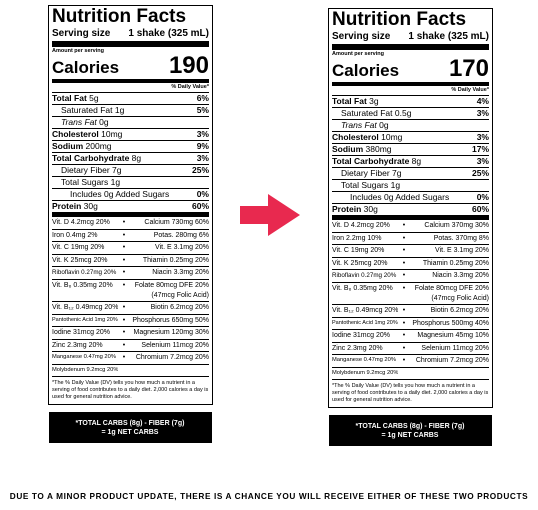  Describe the element at coordinates (130, 423) in the screenshot. I see `net-carbs-line: *TOTAL CARBS (8g) - FIBER (7g)` at that location.